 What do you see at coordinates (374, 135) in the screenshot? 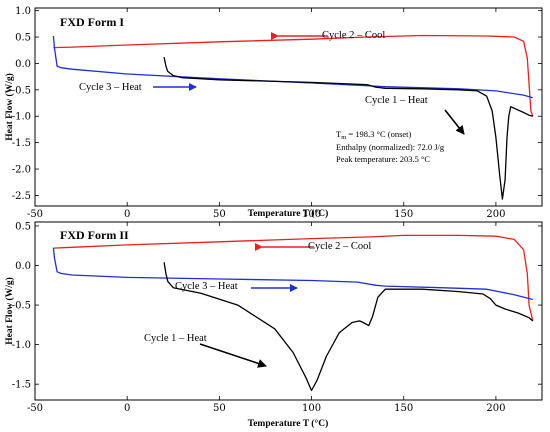
I see `melting-onset-label: Tm = 198.3 °C (onset)` at bounding box center [374, 135].